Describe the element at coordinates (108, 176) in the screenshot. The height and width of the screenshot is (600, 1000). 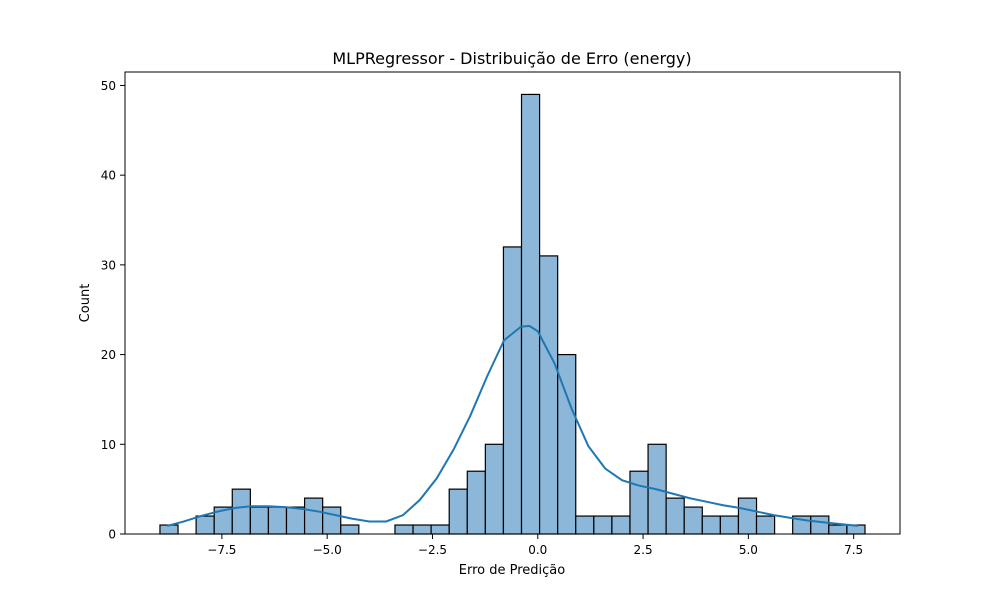
I see `y-tick-label: 40` at that location.